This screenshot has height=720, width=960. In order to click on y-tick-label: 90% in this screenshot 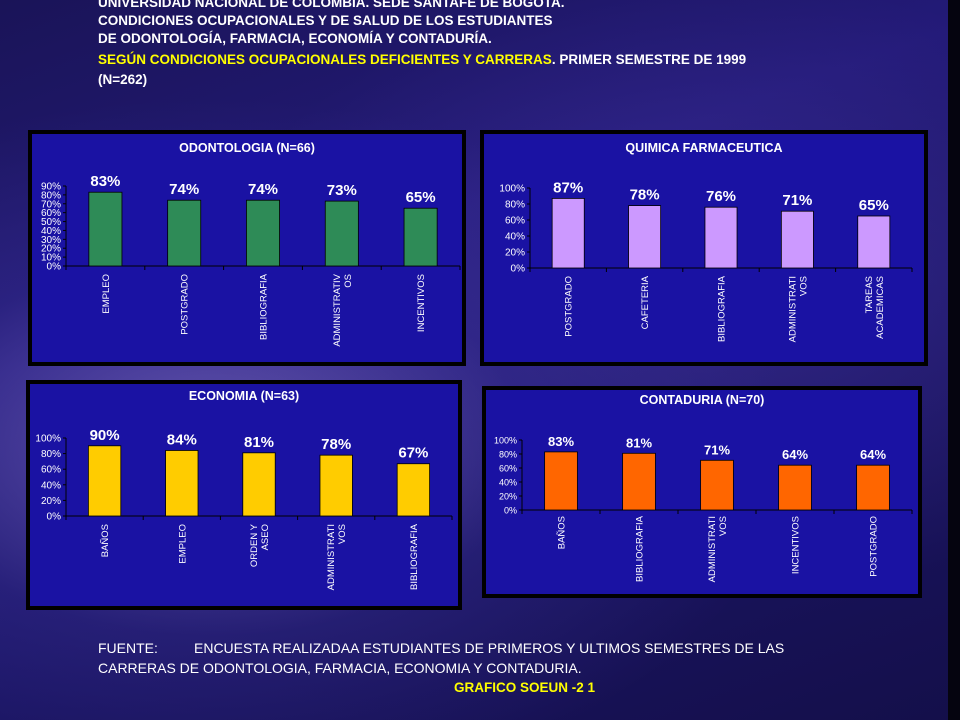, I will do `click(51, 187)`.